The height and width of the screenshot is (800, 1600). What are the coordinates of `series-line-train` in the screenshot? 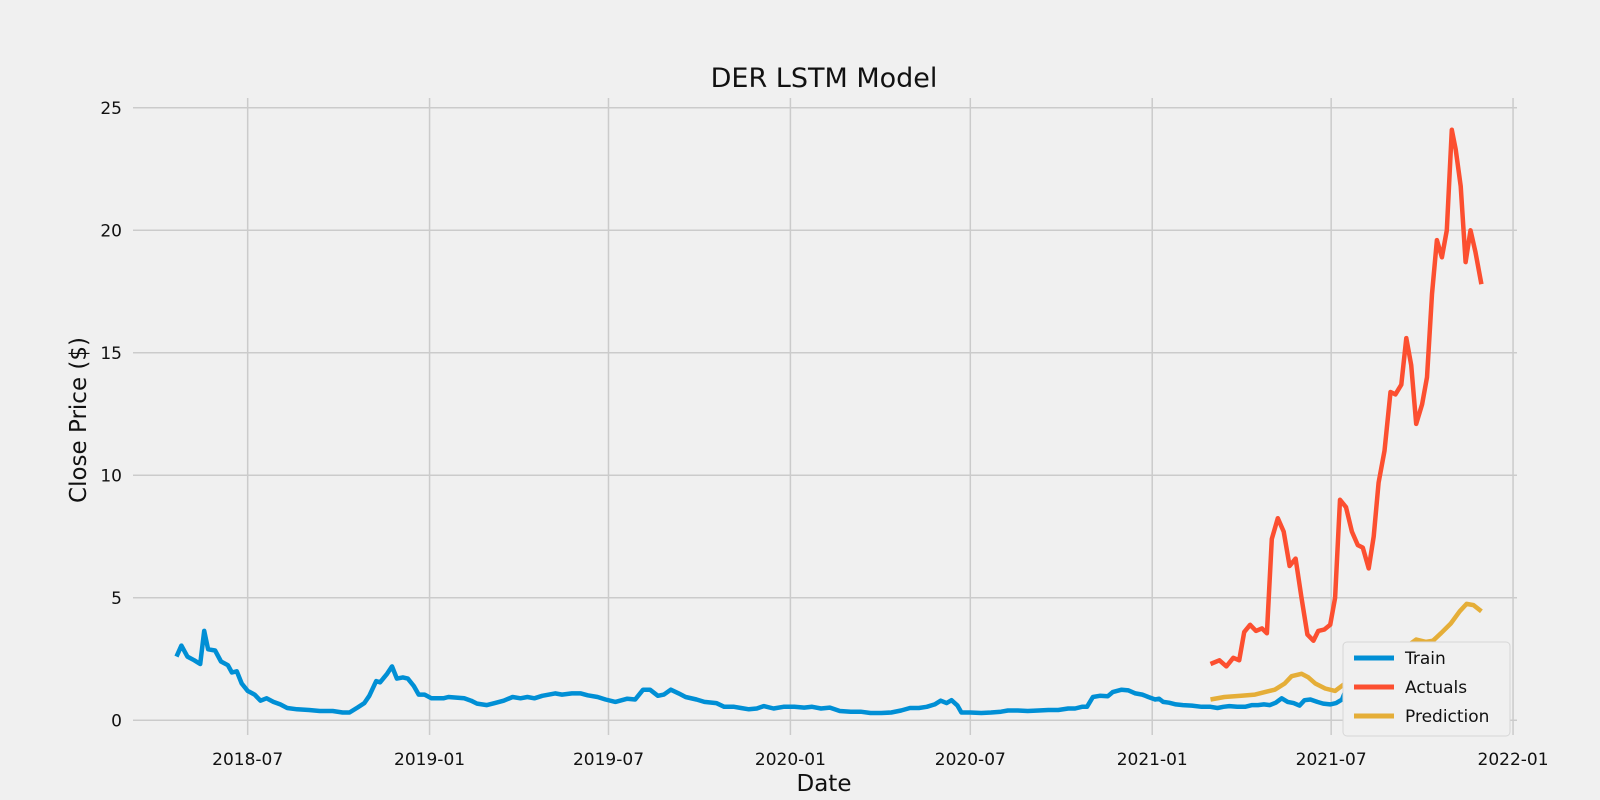 It's located at (767, 672).